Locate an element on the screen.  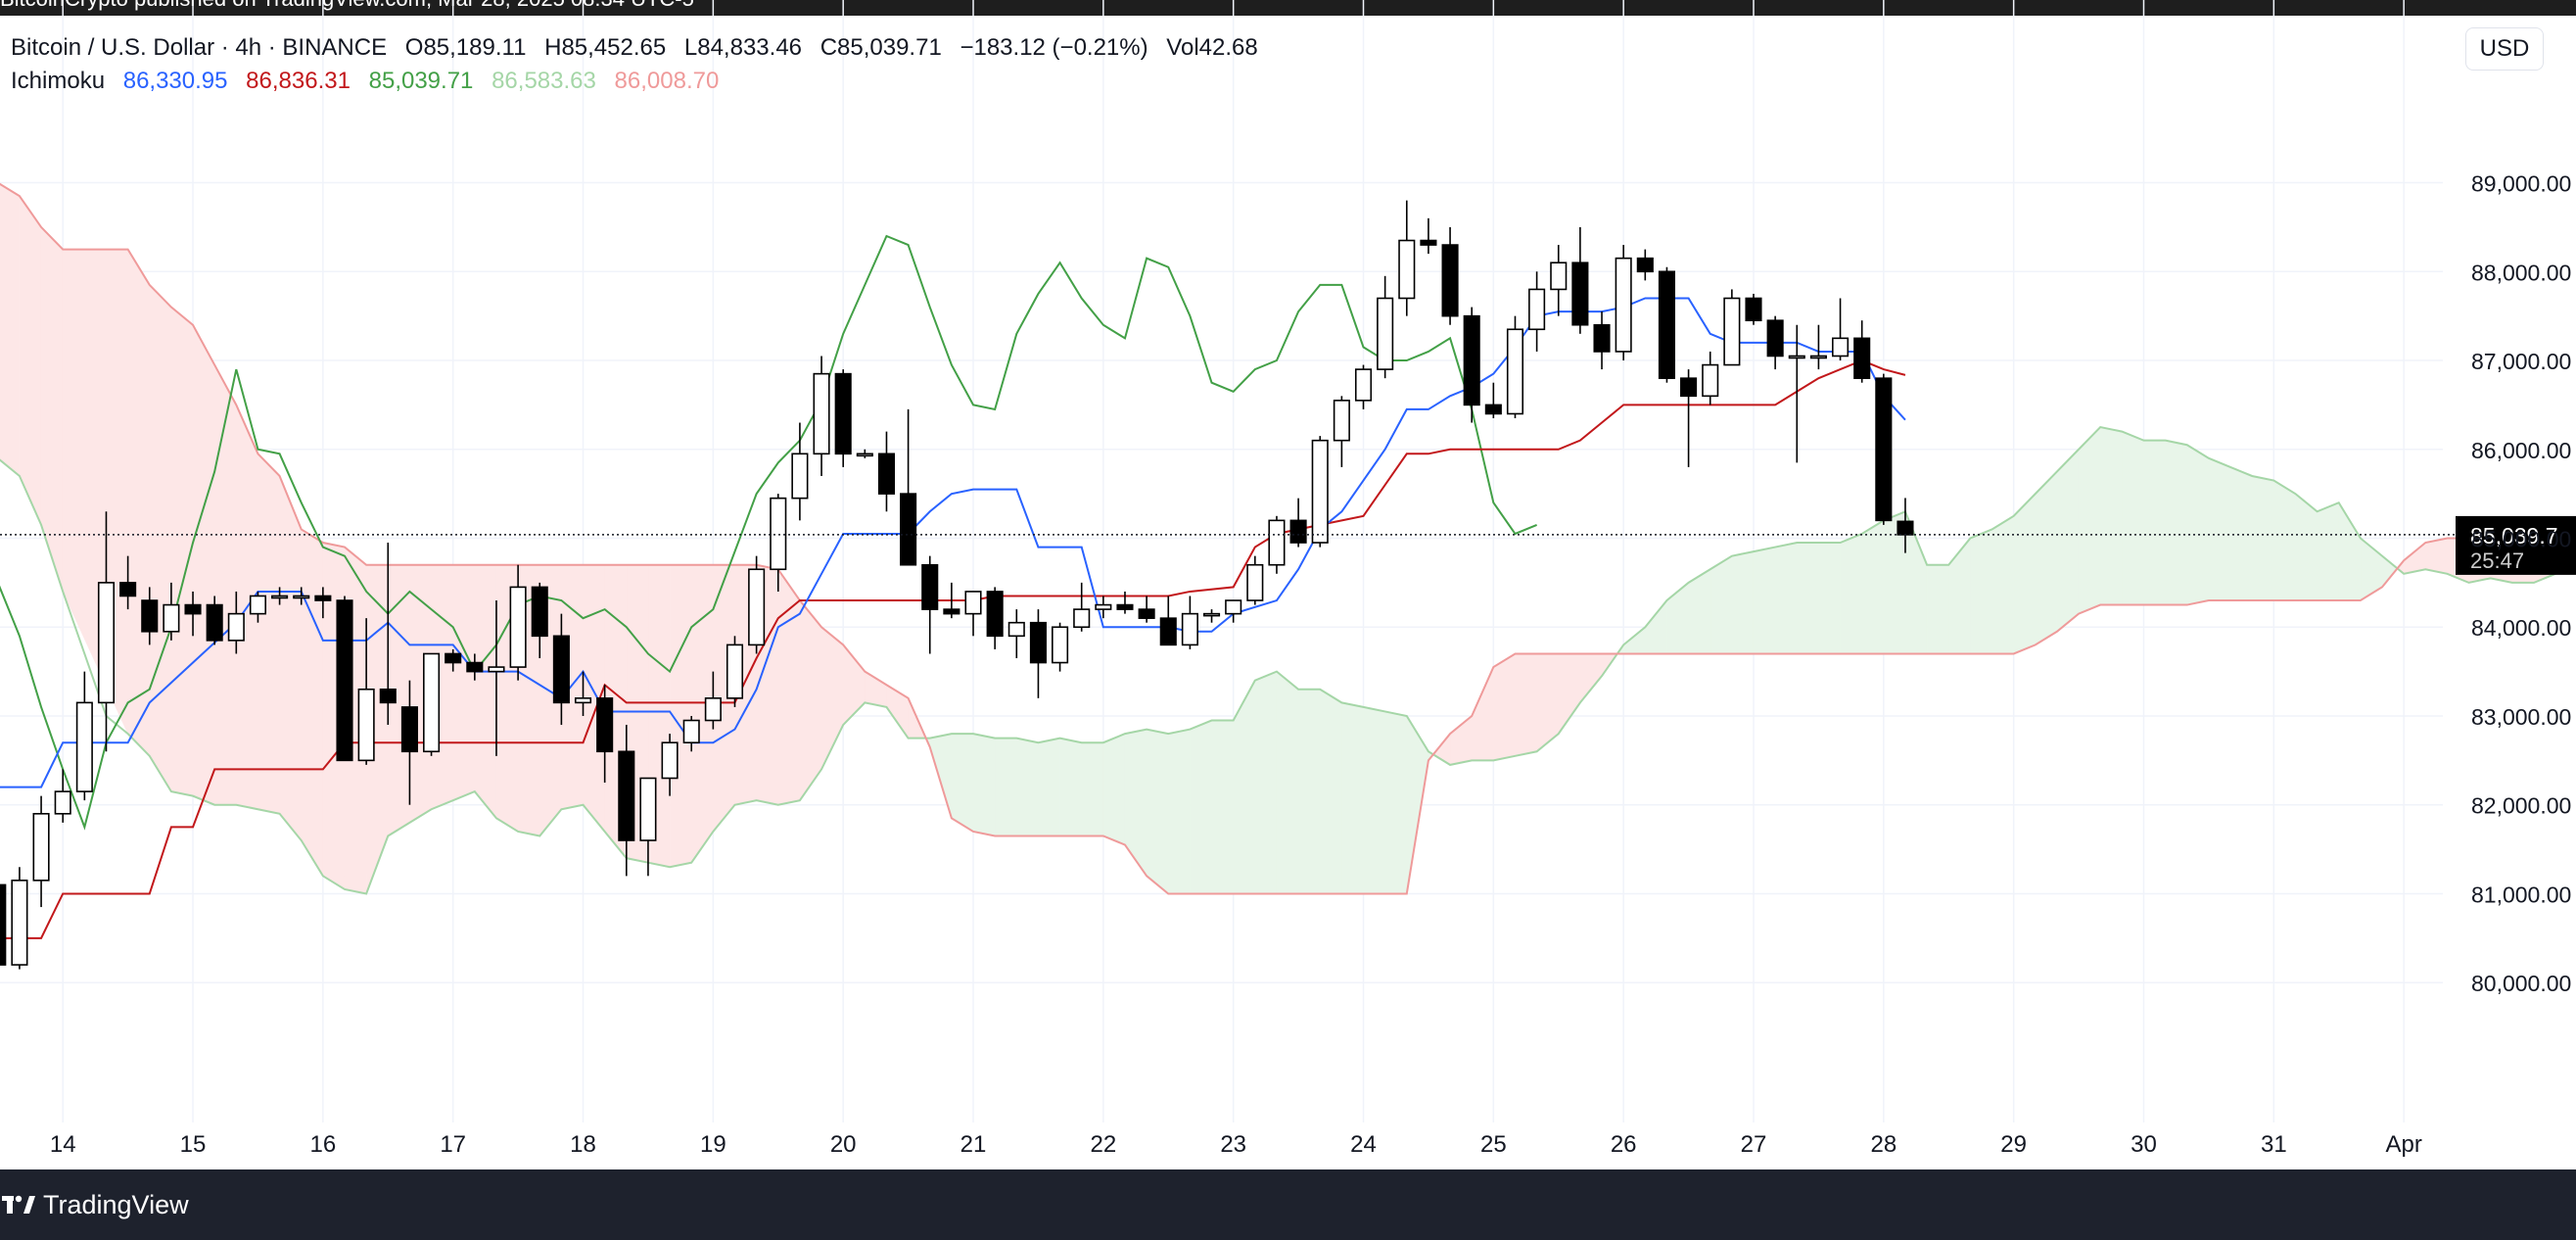
indicator-name: Ichimoku is located at coordinates (58, 81).